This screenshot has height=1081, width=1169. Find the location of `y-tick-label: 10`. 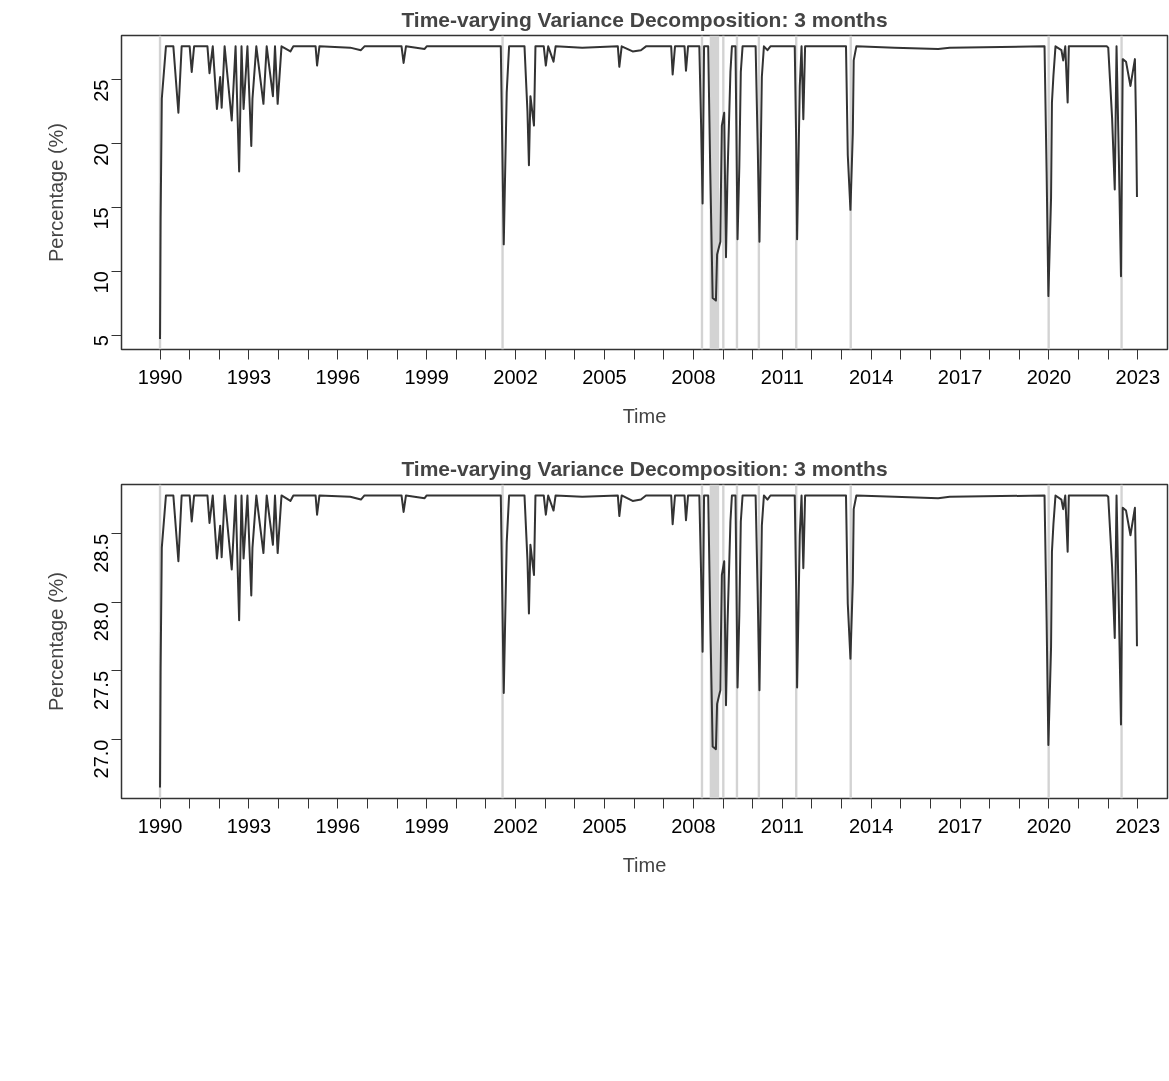

y-tick-label: 10 is located at coordinates (101, 282).